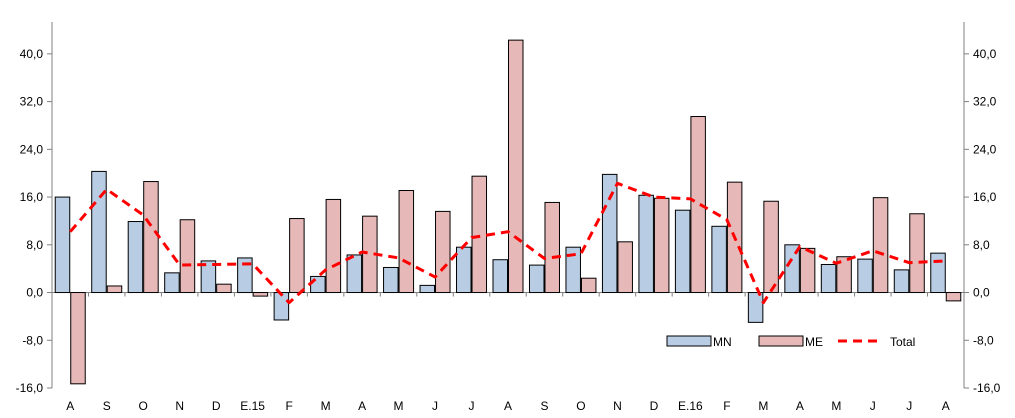 This screenshot has width=1015, height=418. I want to click on right-y-tick-label: 8,0, so click(981, 245).